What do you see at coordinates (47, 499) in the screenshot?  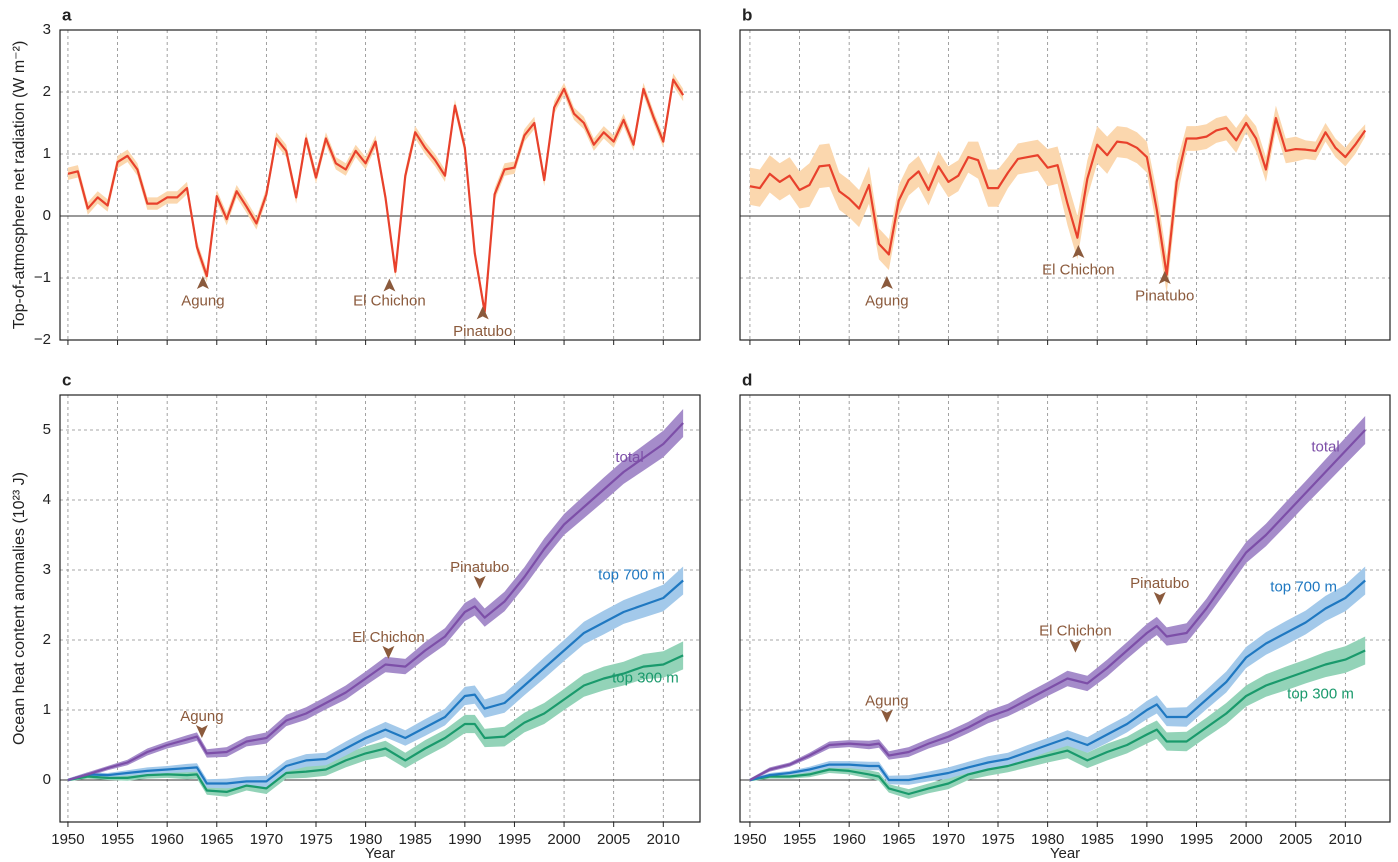 I see `y-tick-label: 4` at bounding box center [47, 499].